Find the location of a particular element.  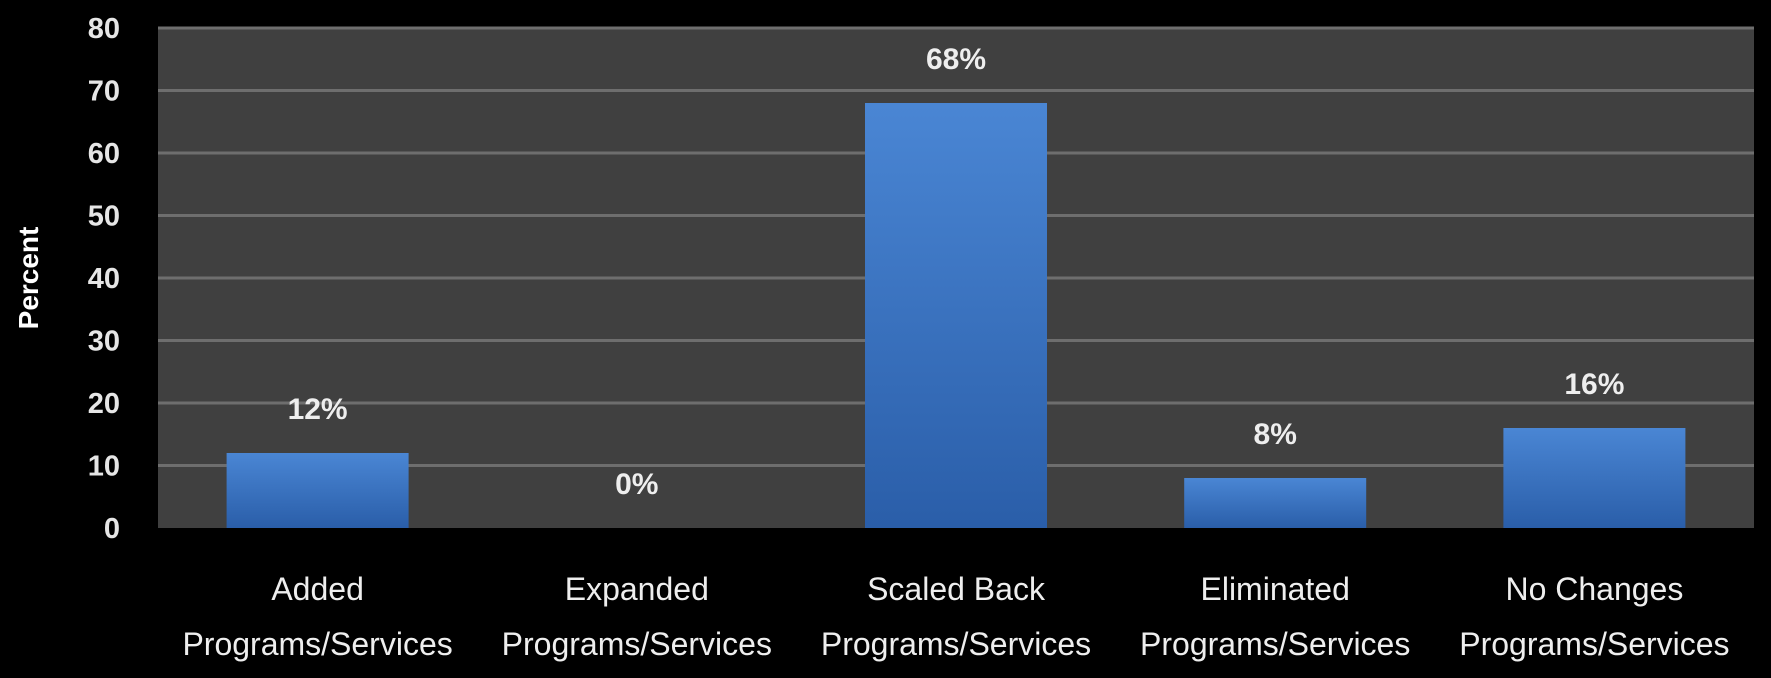

x-tick-label: Eliminated is located at coordinates (1274, 589).